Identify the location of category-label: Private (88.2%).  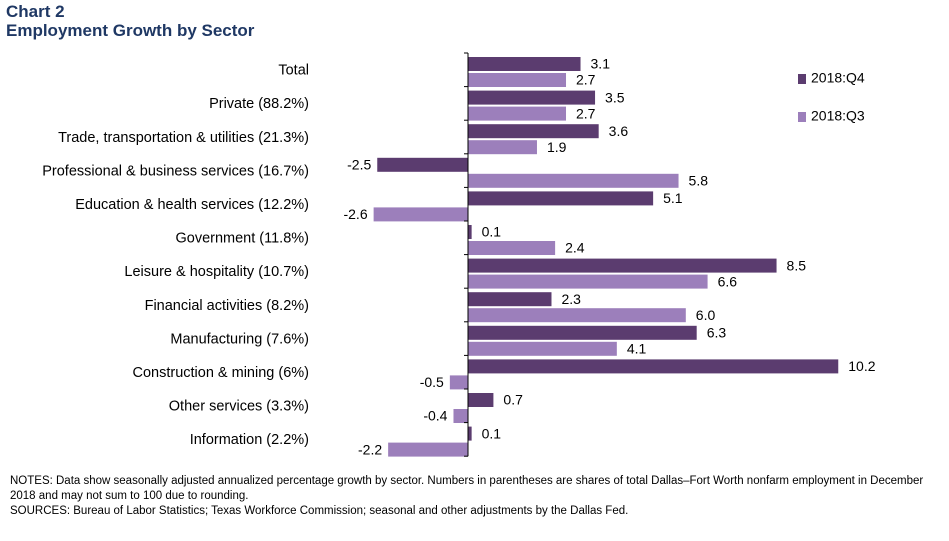
(259, 104).